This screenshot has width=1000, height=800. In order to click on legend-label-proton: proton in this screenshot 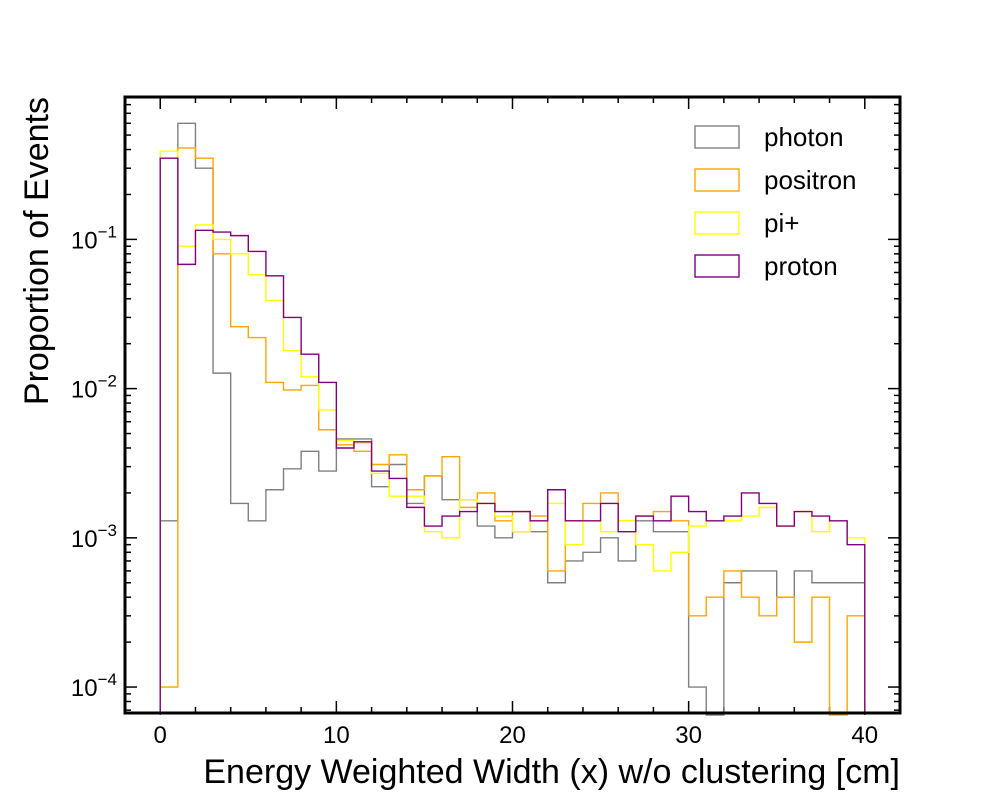, I will do `click(801, 266)`.